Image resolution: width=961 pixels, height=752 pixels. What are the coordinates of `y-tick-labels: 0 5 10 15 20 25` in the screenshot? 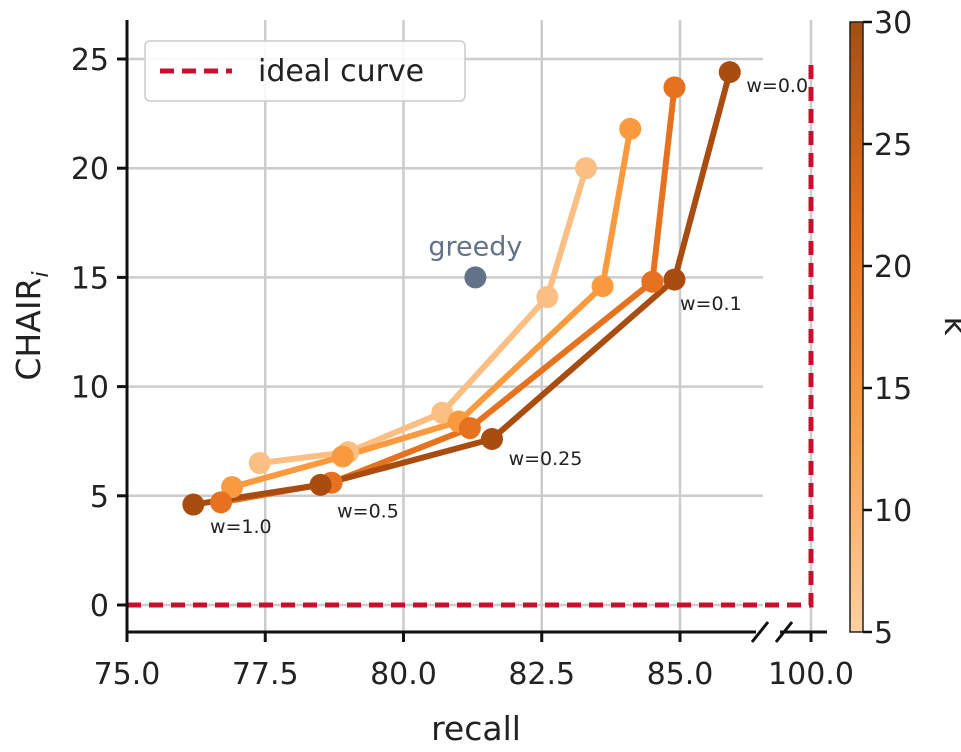 It's located at (90, 333).